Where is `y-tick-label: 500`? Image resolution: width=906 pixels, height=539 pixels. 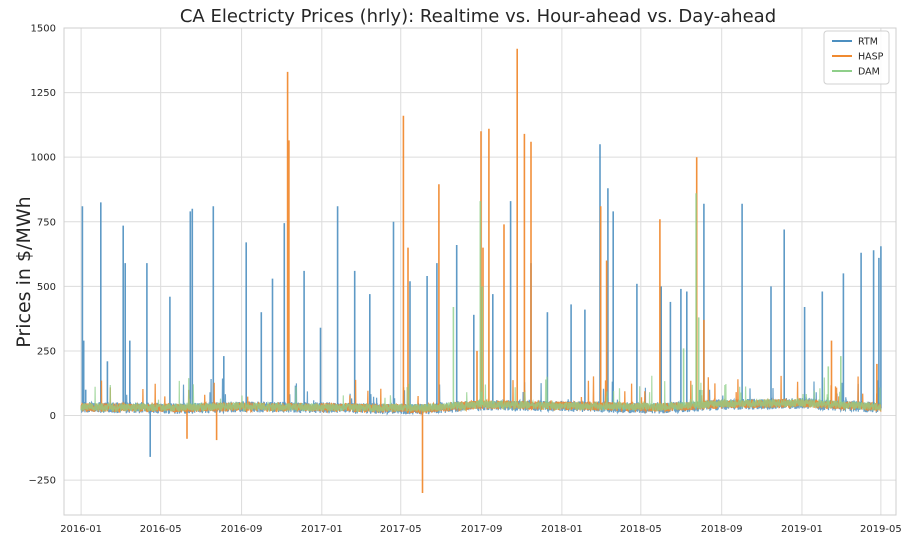 y-tick-label: 500 is located at coordinates (46, 287).